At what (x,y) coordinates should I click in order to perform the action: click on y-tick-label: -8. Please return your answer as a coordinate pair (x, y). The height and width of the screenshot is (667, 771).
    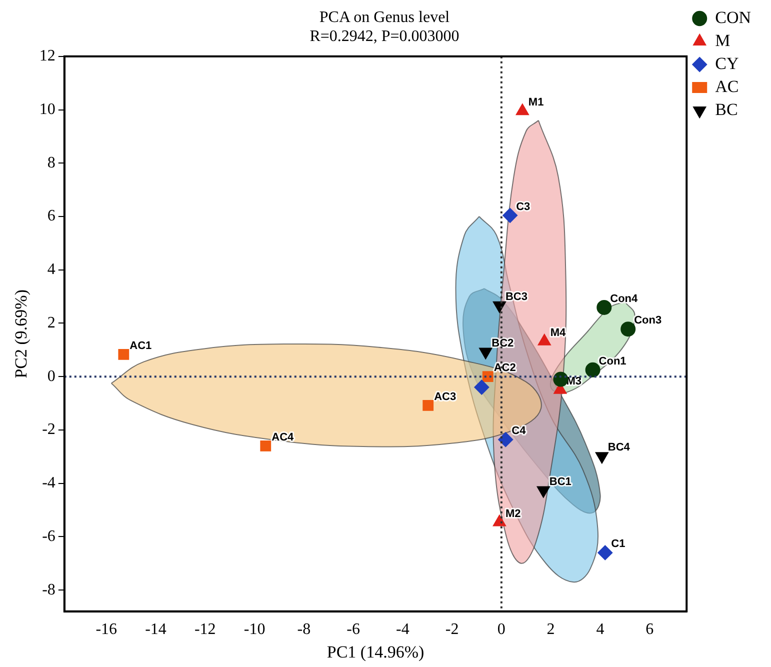
    Looking at the image, I should click on (49, 589).